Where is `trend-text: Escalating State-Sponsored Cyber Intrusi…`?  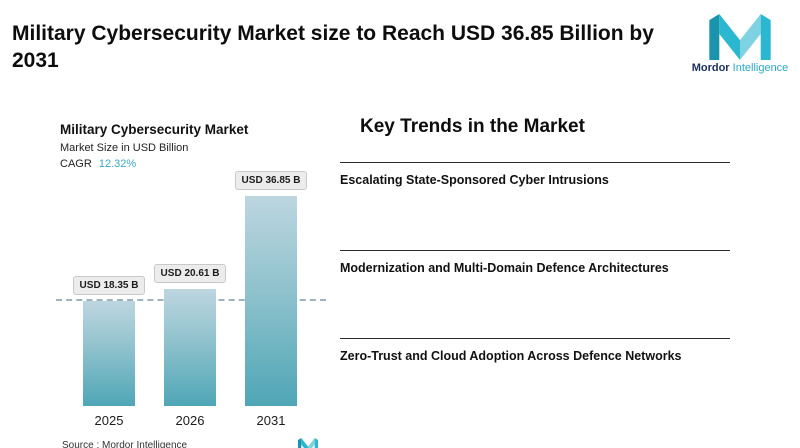 trend-text: Escalating State-Sponsored Cyber Intrusi… is located at coordinates (474, 180).